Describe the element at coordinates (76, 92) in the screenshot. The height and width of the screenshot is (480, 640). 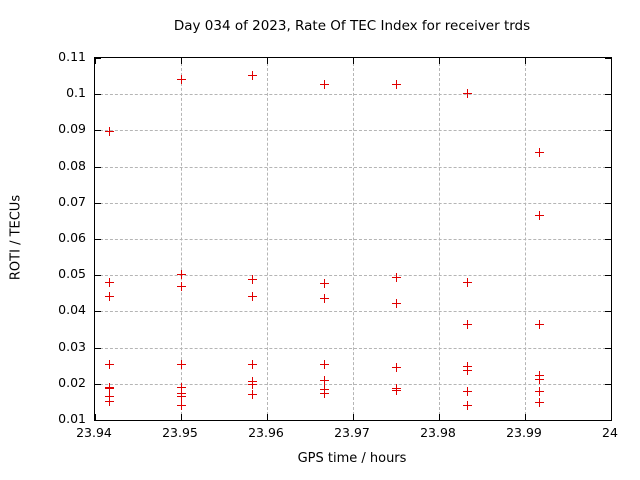
I see `y-tick-label: 0.1` at that location.